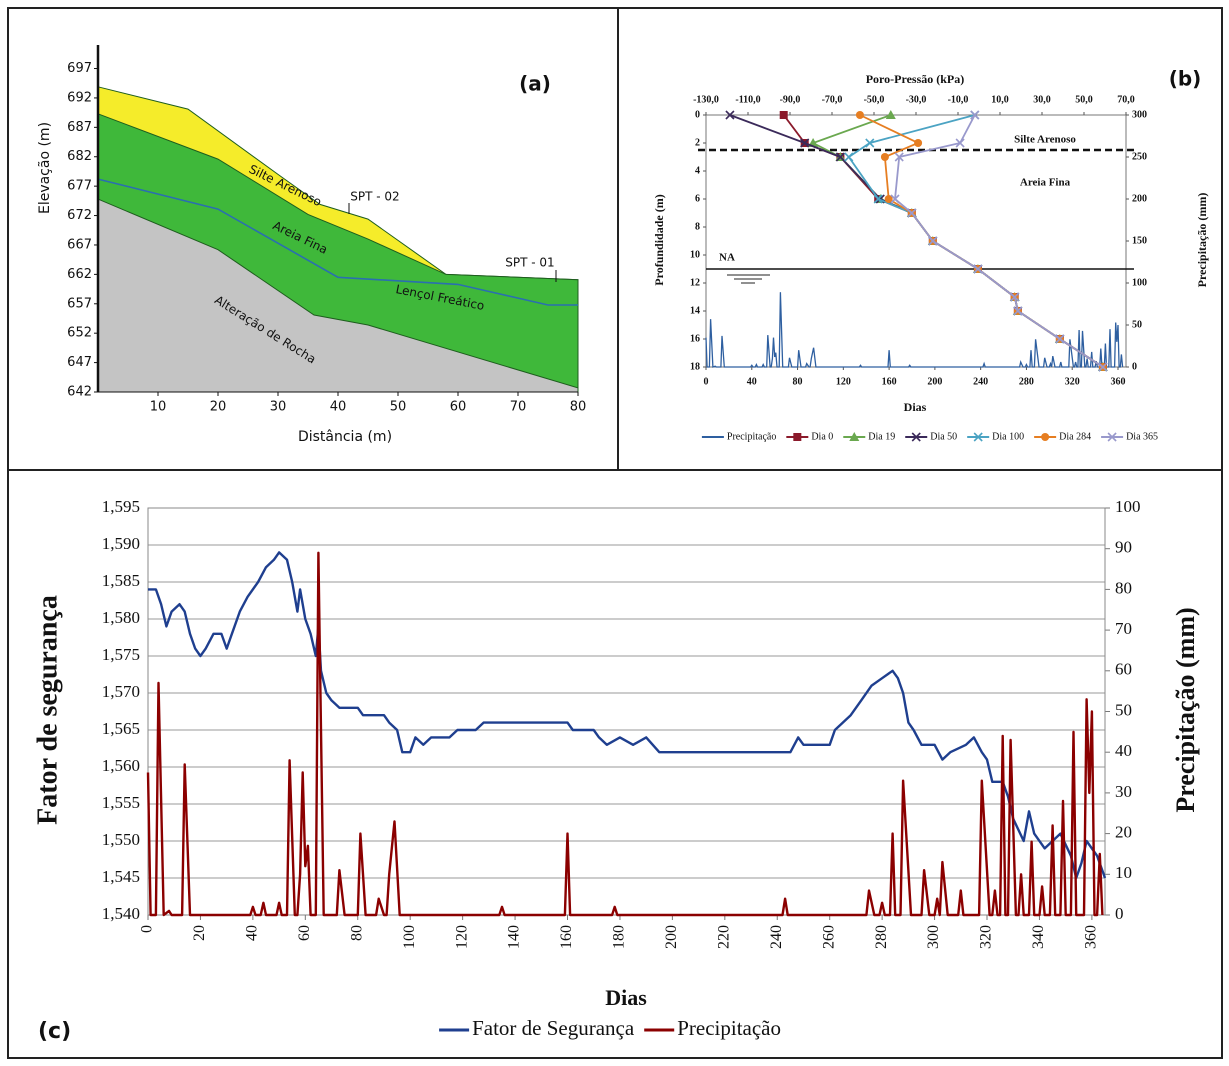  I want to click on x2-tick-label: -50,0, so click(874, 99).